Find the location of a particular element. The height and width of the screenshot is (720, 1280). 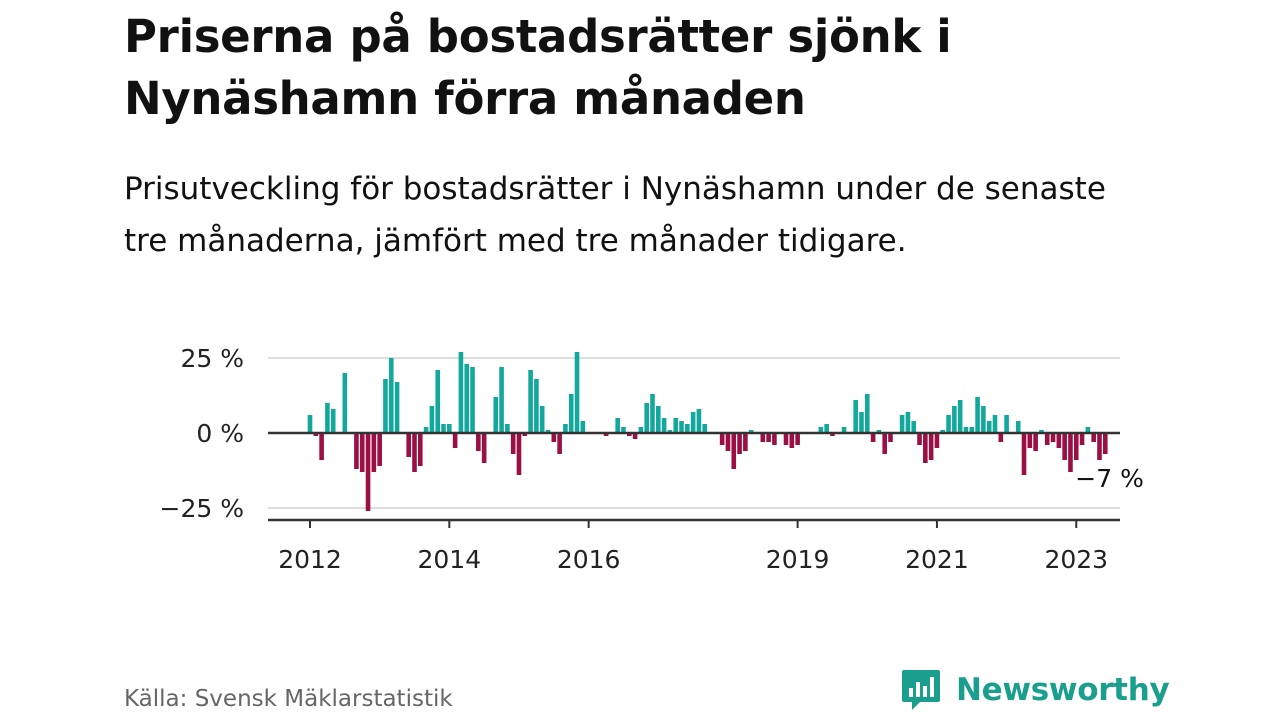

x-tick-label: 2012 is located at coordinates (310, 559).